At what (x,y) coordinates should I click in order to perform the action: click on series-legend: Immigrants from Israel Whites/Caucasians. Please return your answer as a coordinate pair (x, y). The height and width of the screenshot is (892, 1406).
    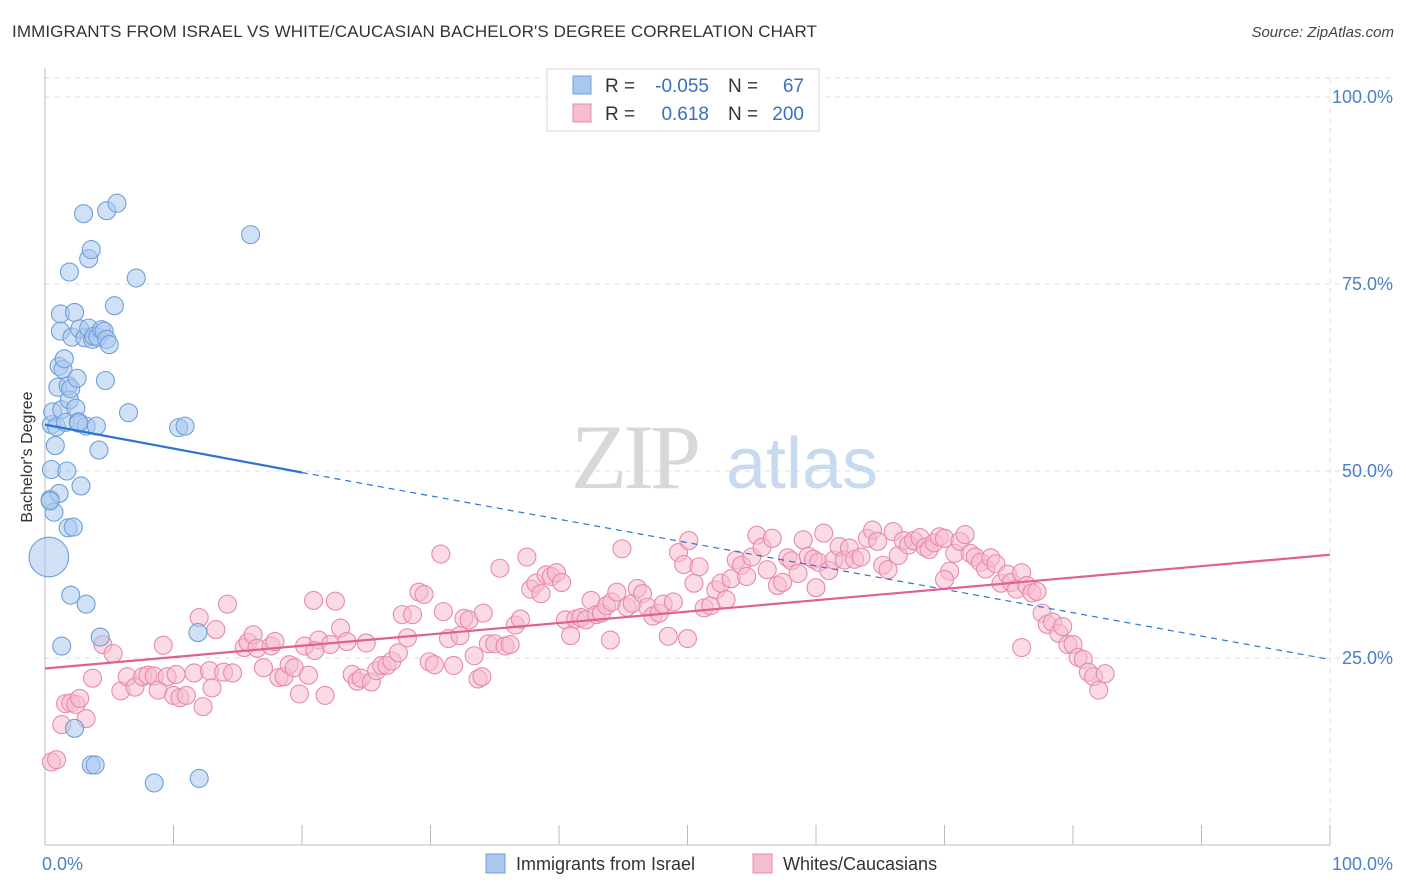
    Looking at the image, I should click on (711, 863).